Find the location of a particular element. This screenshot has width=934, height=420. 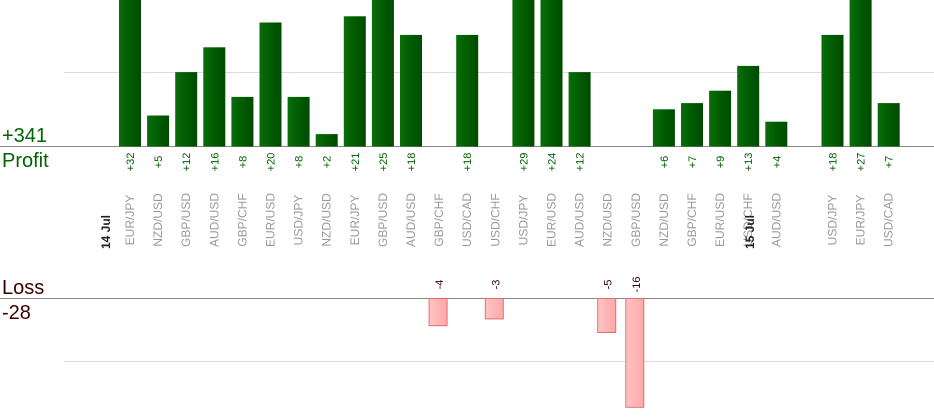

date-labels: 14 Jul 15 Jul is located at coordinates (428, 232).